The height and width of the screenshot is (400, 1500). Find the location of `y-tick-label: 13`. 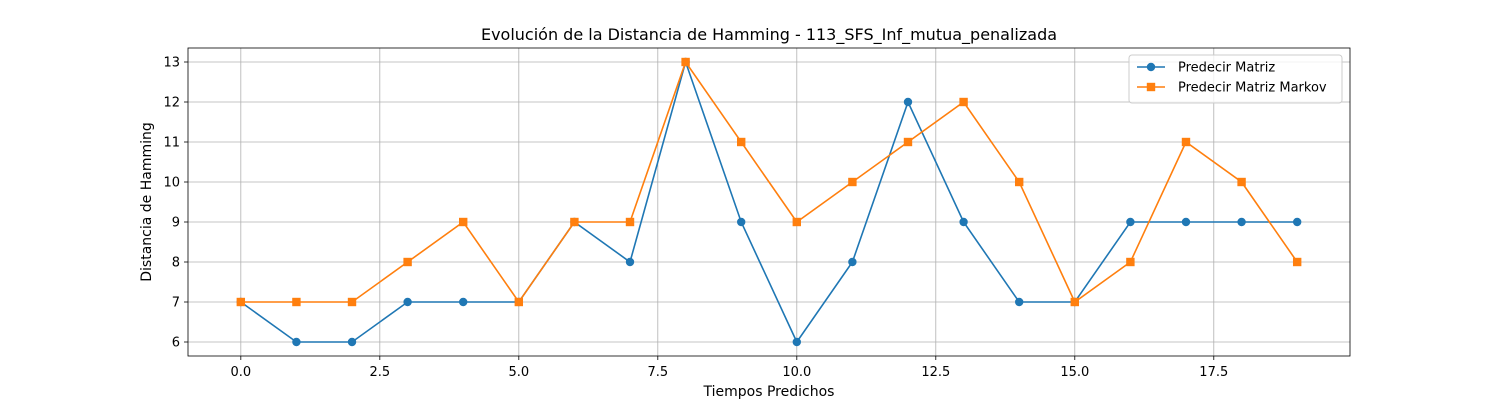

y-tick-label: 13 is located at coordinates (171, 63).